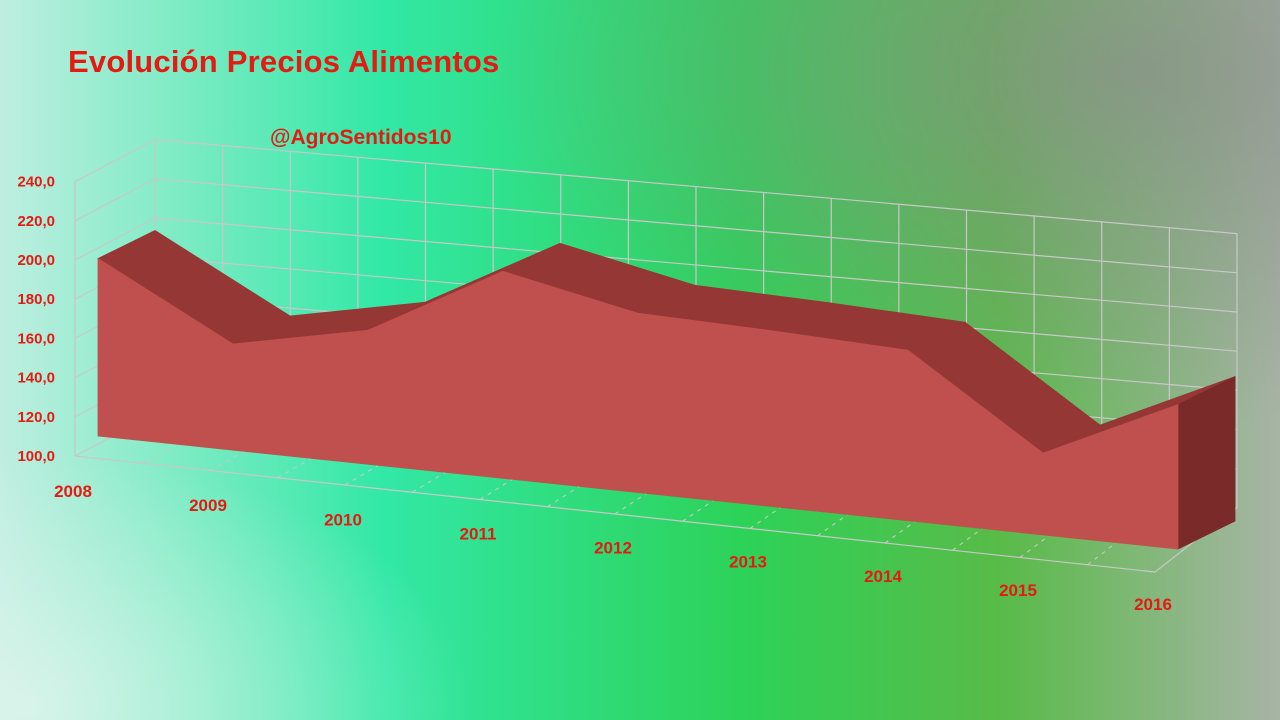 Image resolution: width=1280 pixels, height=720 pixels. Describe the element at coordinates (36, 260) in the screenshot. I see `y-axis-tick-label: 200,0` at that location.